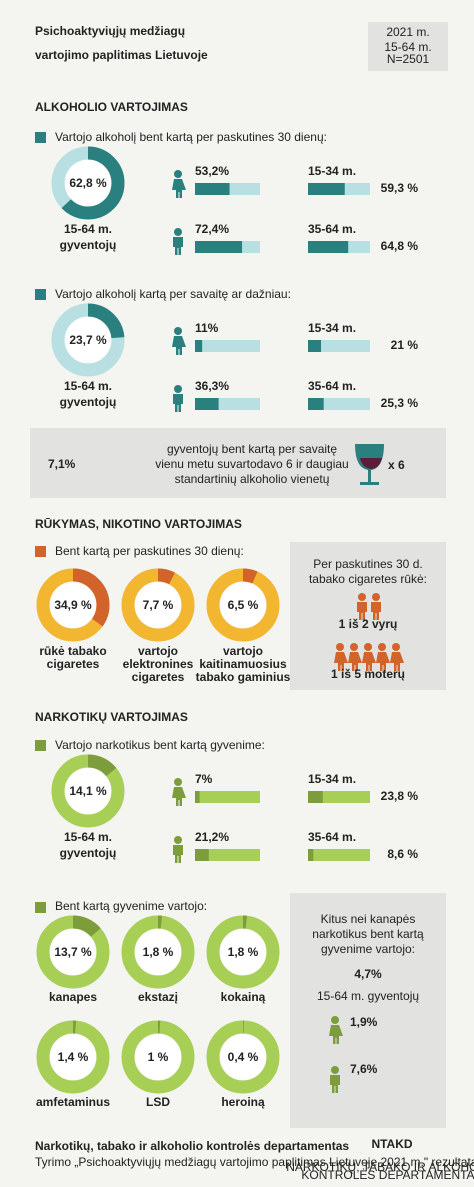  I want to click on note-text: gyventojų bent kartą per savaitę, so click(252, 449).